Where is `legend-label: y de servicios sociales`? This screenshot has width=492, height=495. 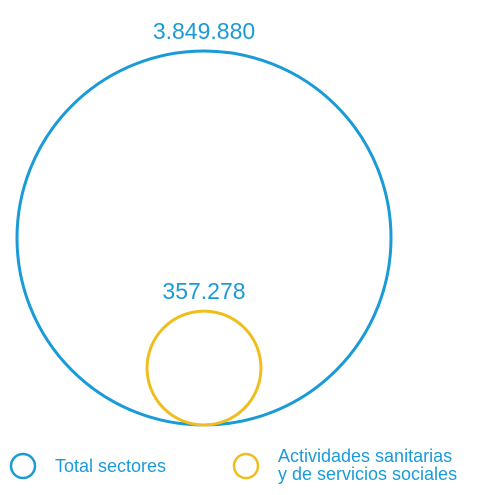
legend-label: y de servicios sociales is located at coordinates (367, 474).